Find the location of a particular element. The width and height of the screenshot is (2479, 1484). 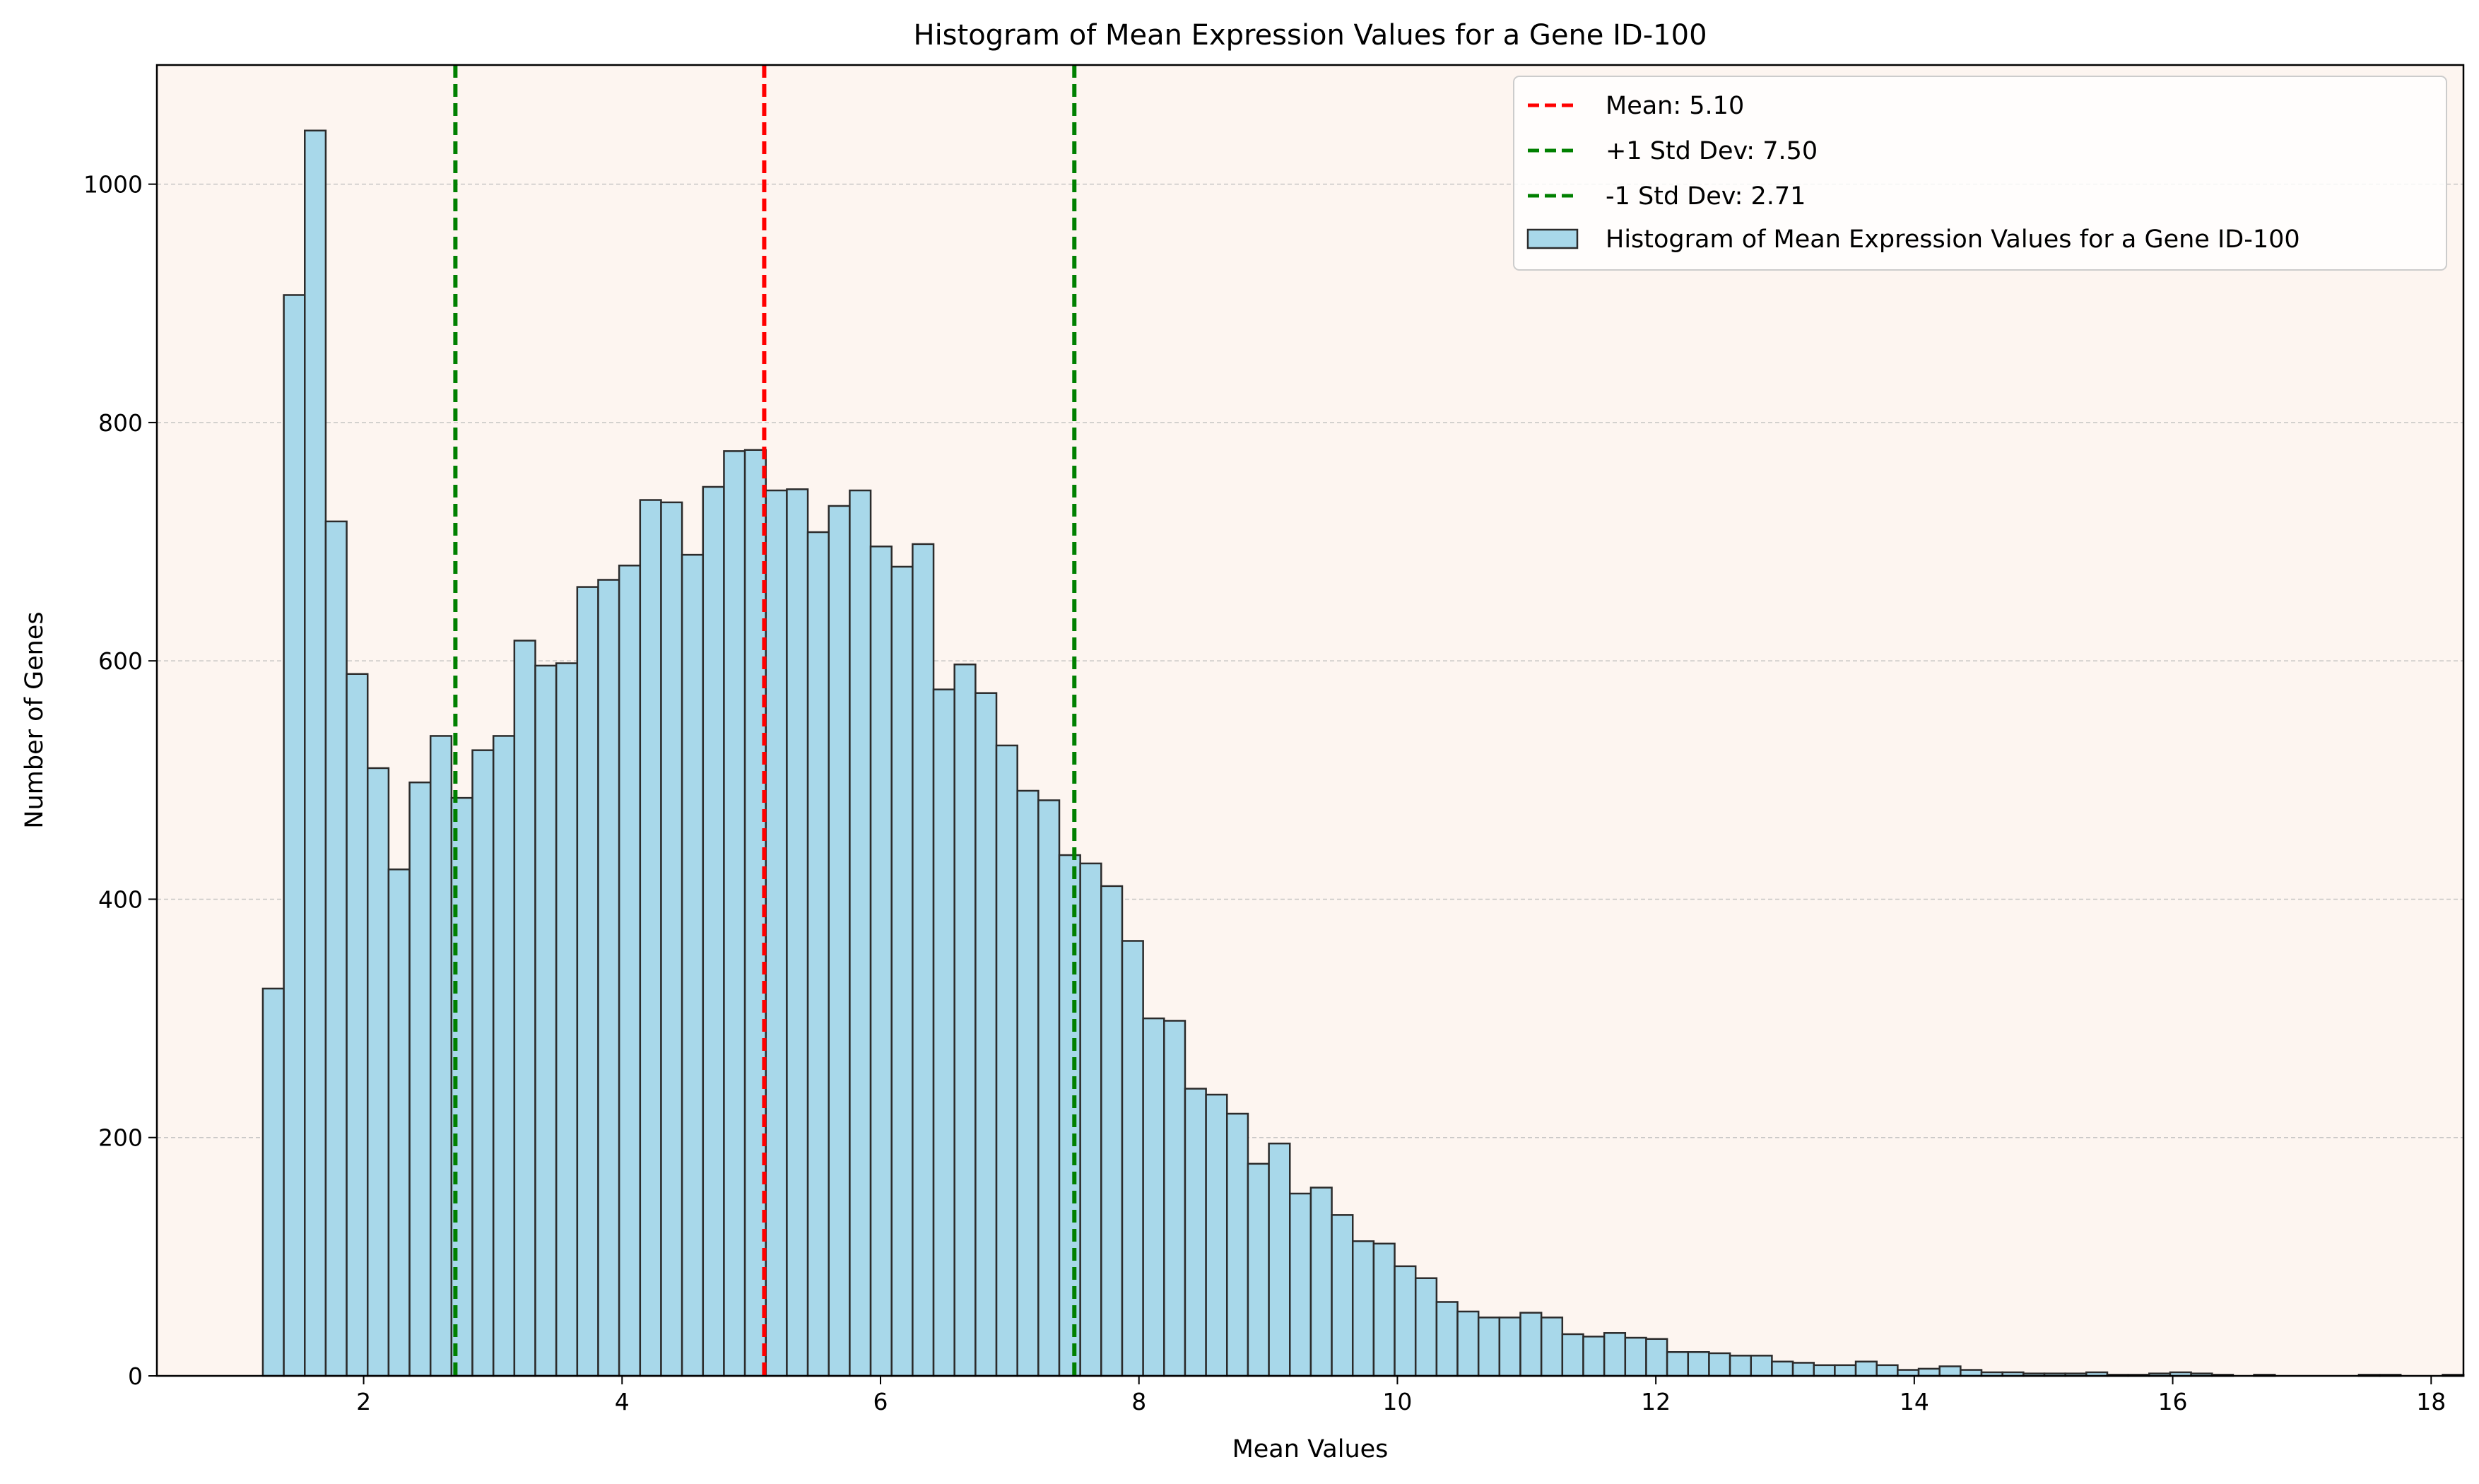

legend-mean-label: Mean: 5.10 is located at coordinates (1675, 106).